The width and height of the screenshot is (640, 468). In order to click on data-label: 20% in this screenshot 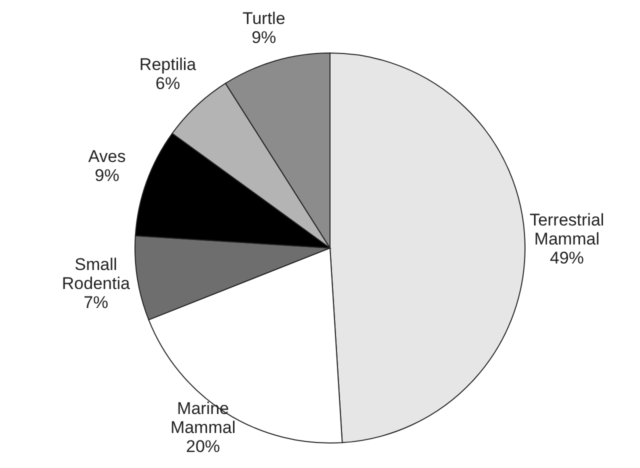, I will do `click(203, 446)`.